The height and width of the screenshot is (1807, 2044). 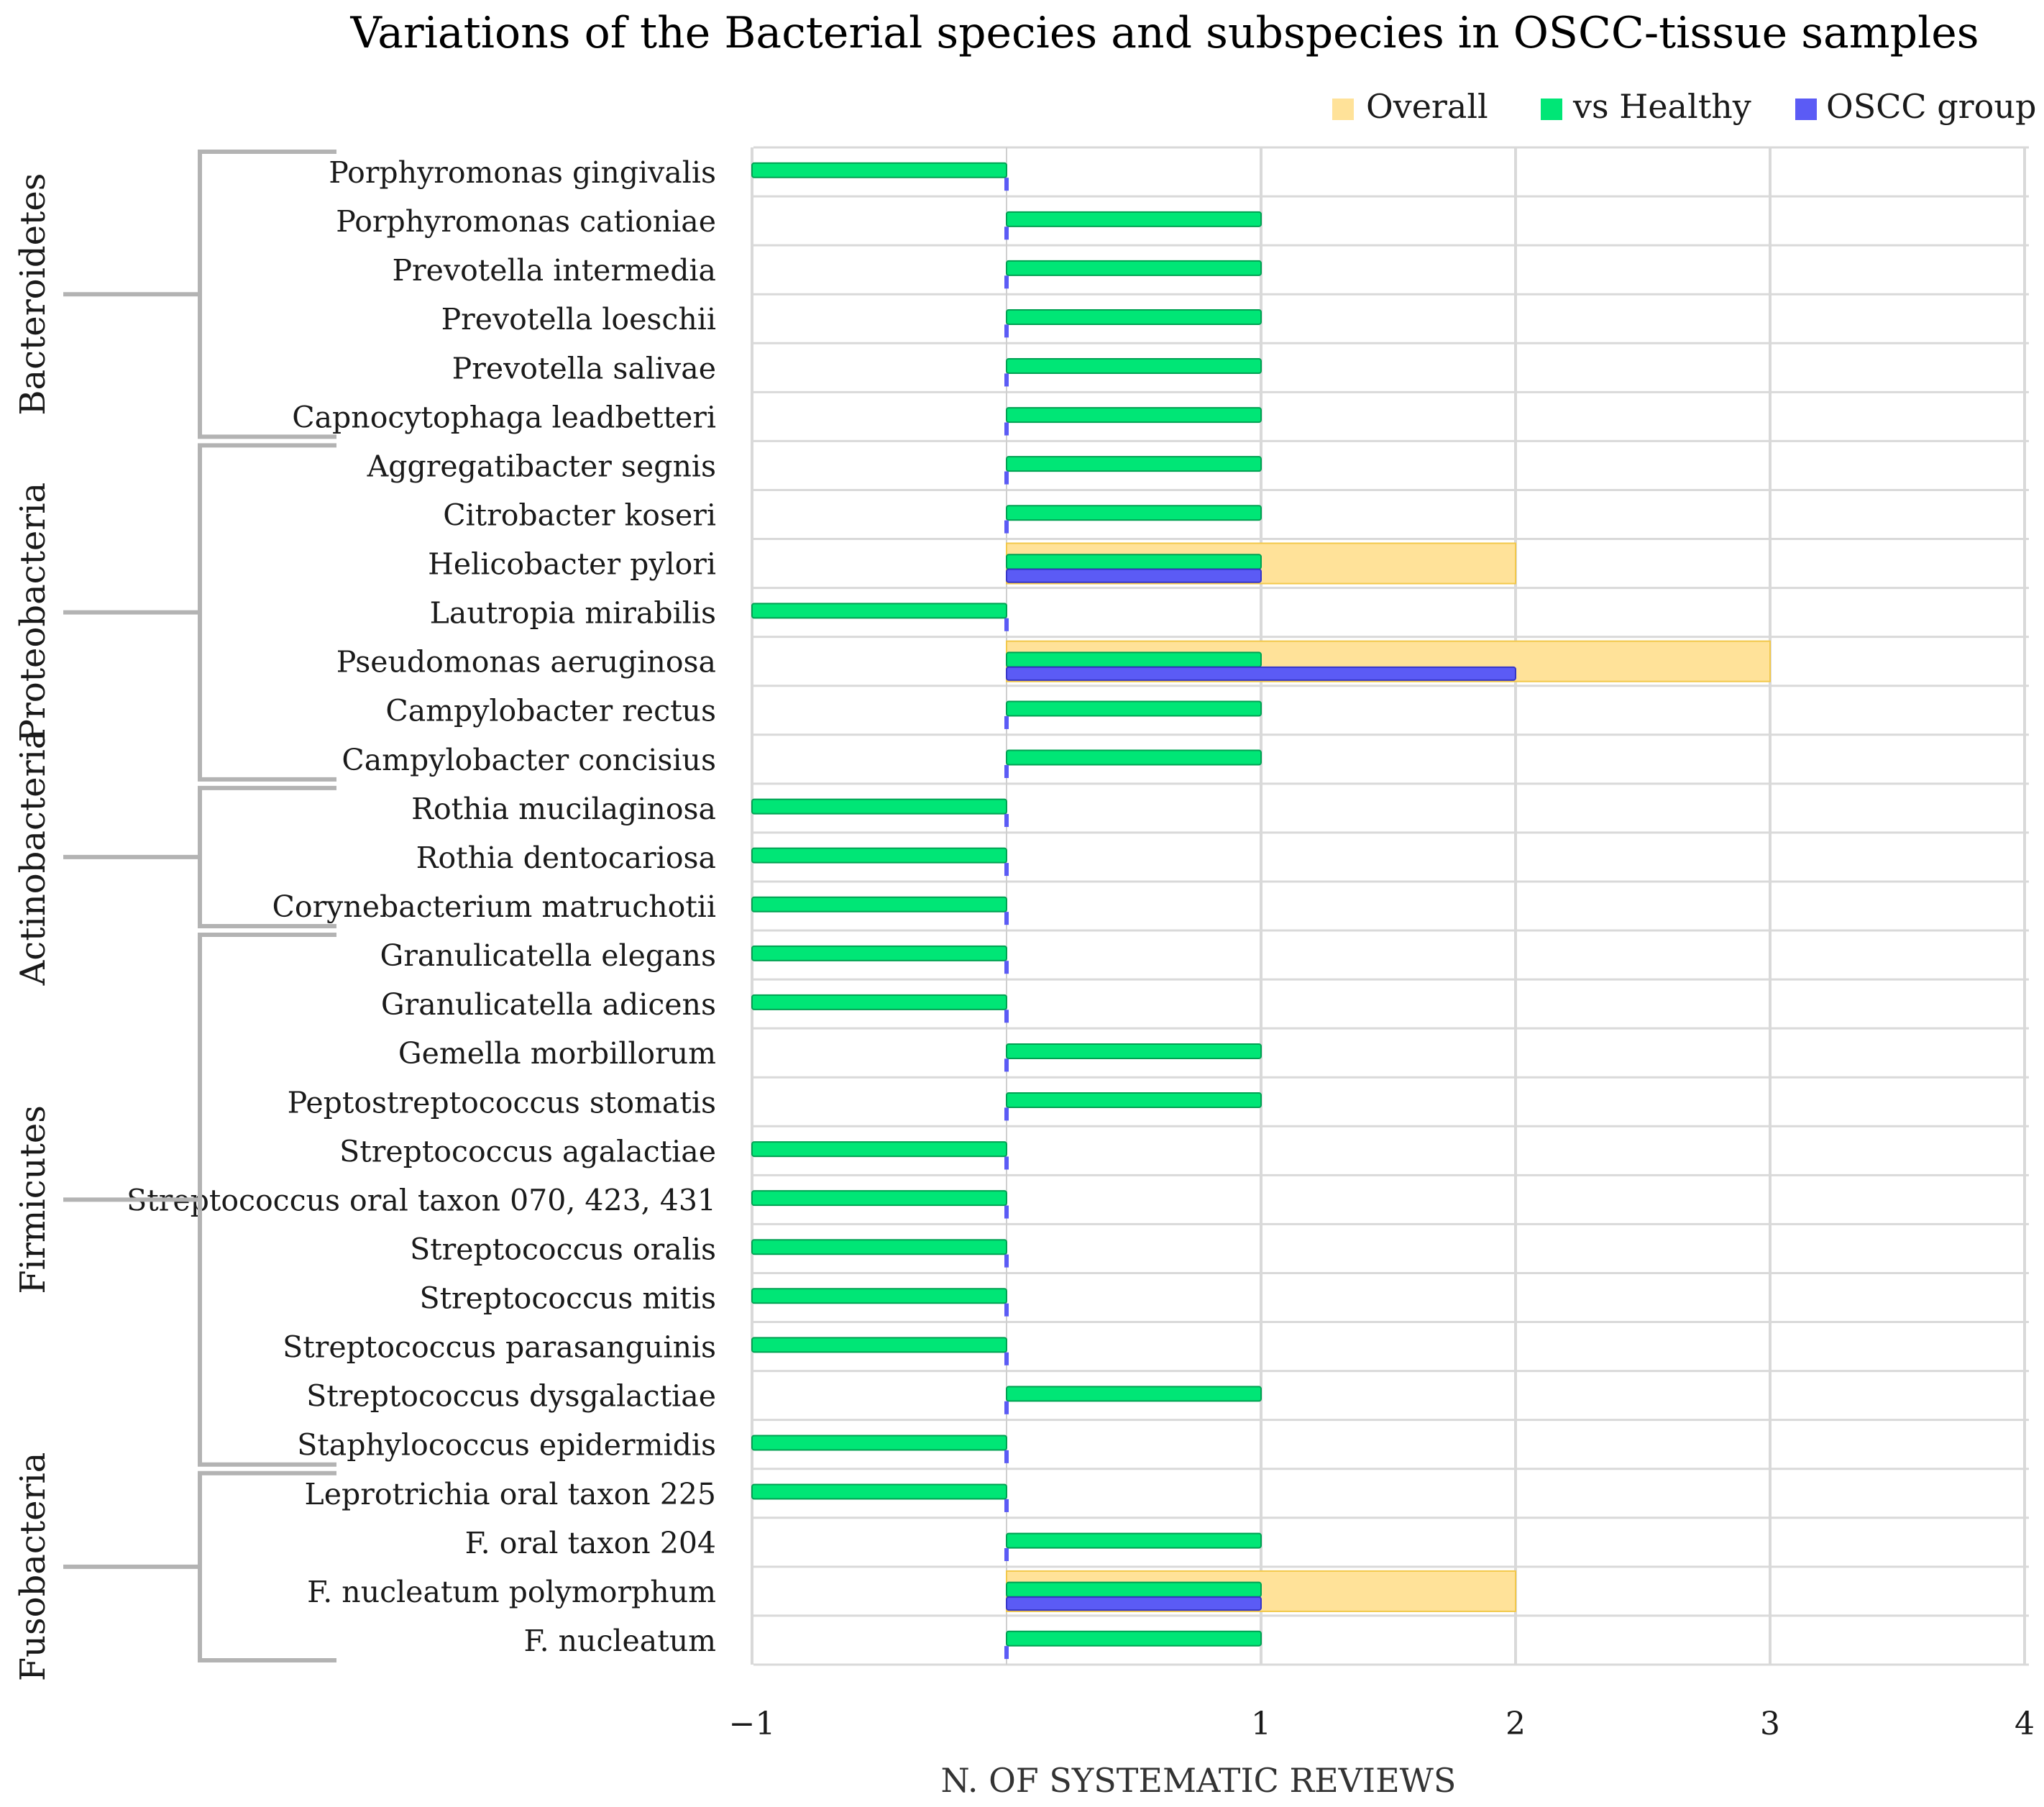 What do you see at coordinates (527, 1151) in the screenshot?
I see `category-label-streptococcus-agalactiae: Streptococcus agalactiae` at bounding box center [527, 1151].